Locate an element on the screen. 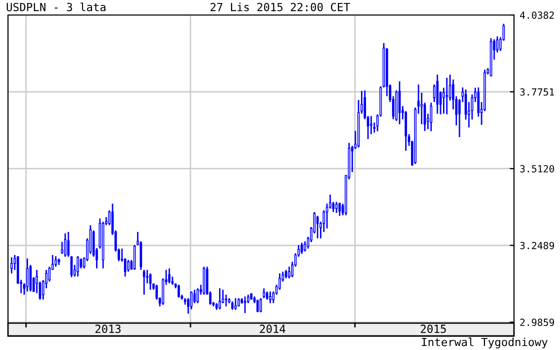 The height and width of the screenshot is (350, 560). chart-subtitle: 27 Lis 2015 22:00 CET is located at coordinates (280, 7).